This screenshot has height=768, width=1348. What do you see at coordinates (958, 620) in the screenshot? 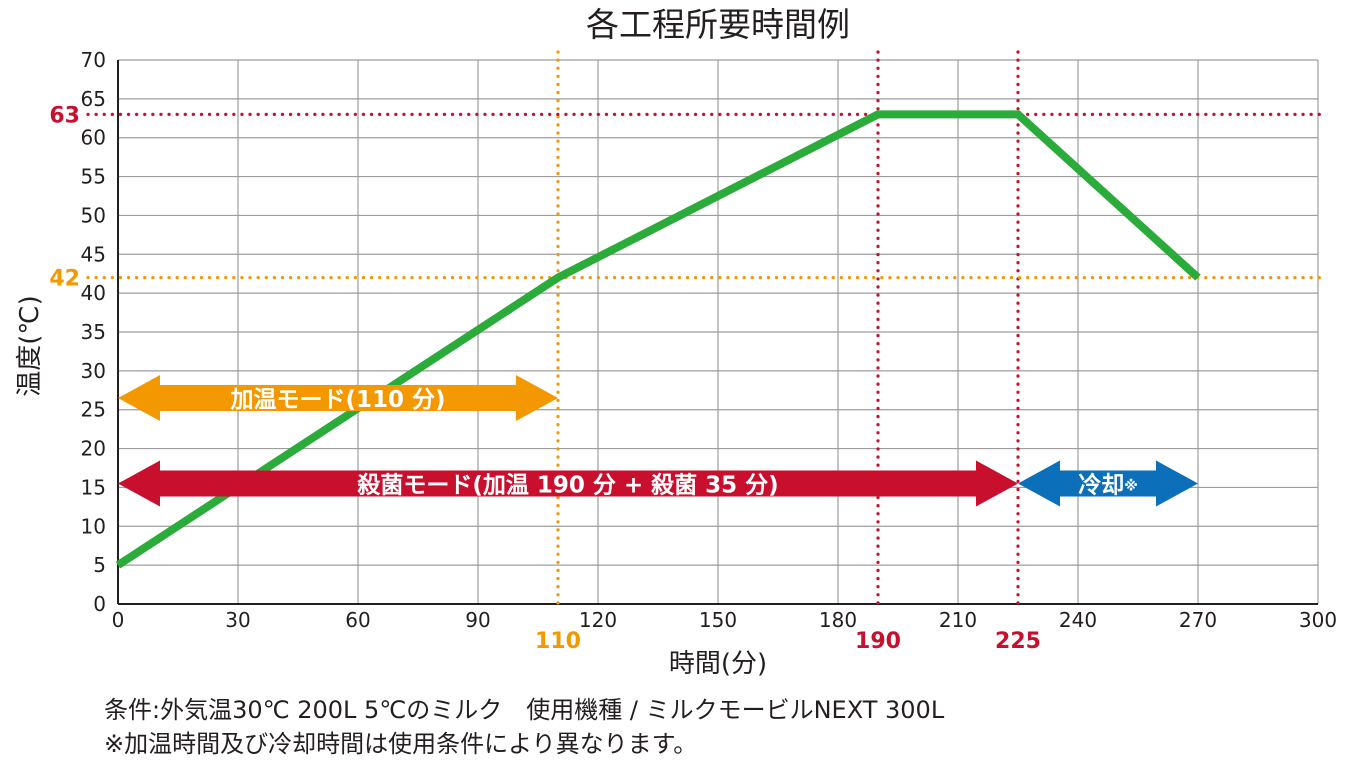
I see `x-tick-label: 210` at bounding box center [958, 620].